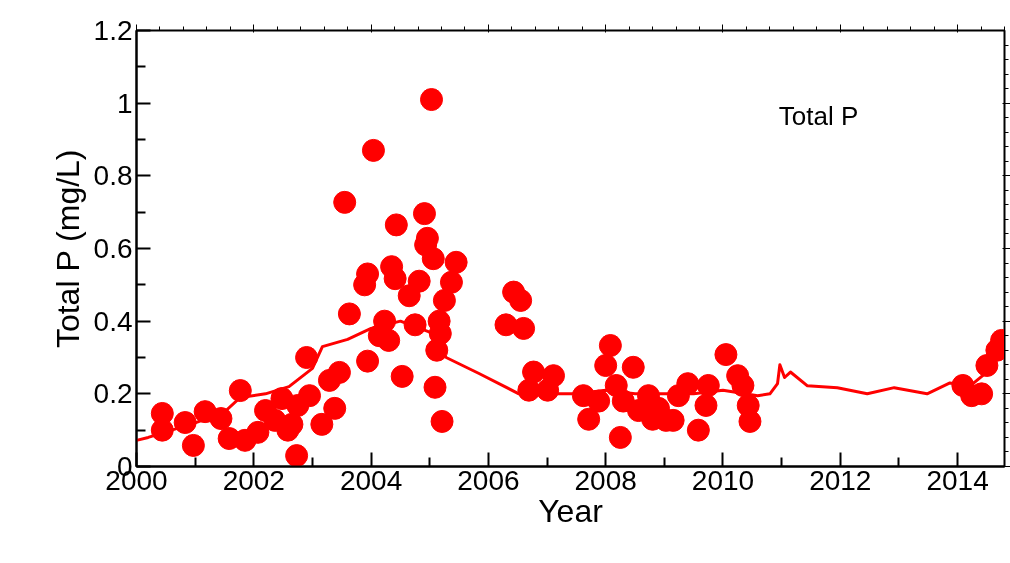 This screenshot has height=563, width=1010. Describe the element at coordinates (723, 480) in the screenshot. I see `x-tick-label: 2010` at that location.